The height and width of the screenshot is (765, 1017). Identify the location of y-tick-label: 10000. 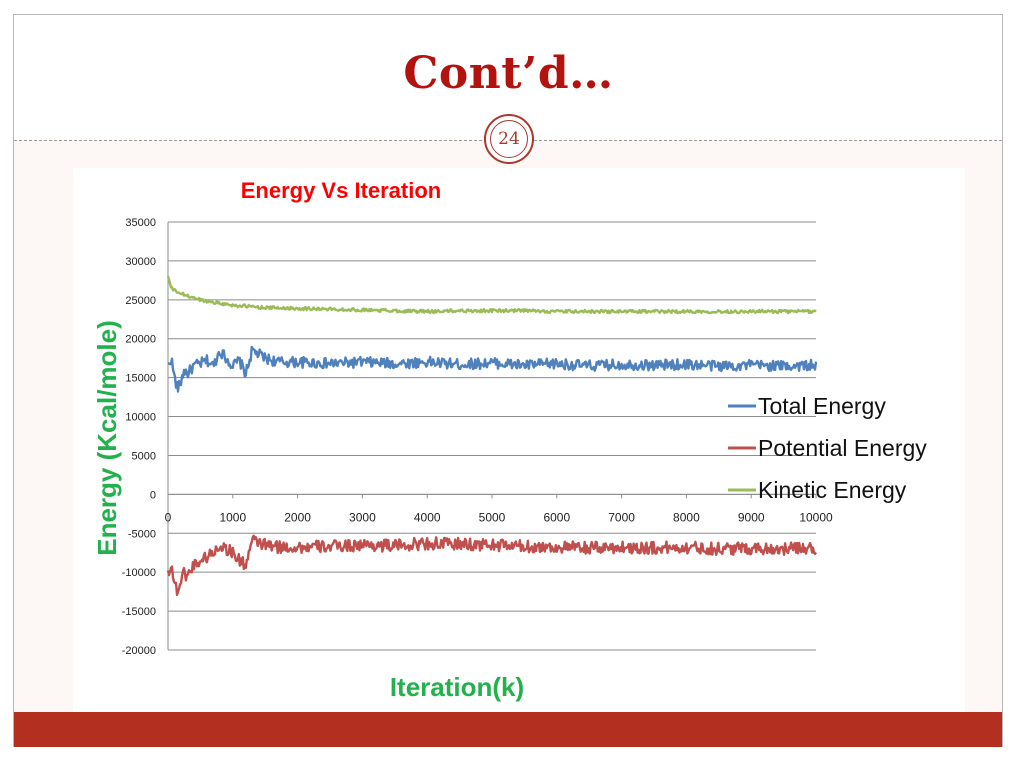
(140, 418).